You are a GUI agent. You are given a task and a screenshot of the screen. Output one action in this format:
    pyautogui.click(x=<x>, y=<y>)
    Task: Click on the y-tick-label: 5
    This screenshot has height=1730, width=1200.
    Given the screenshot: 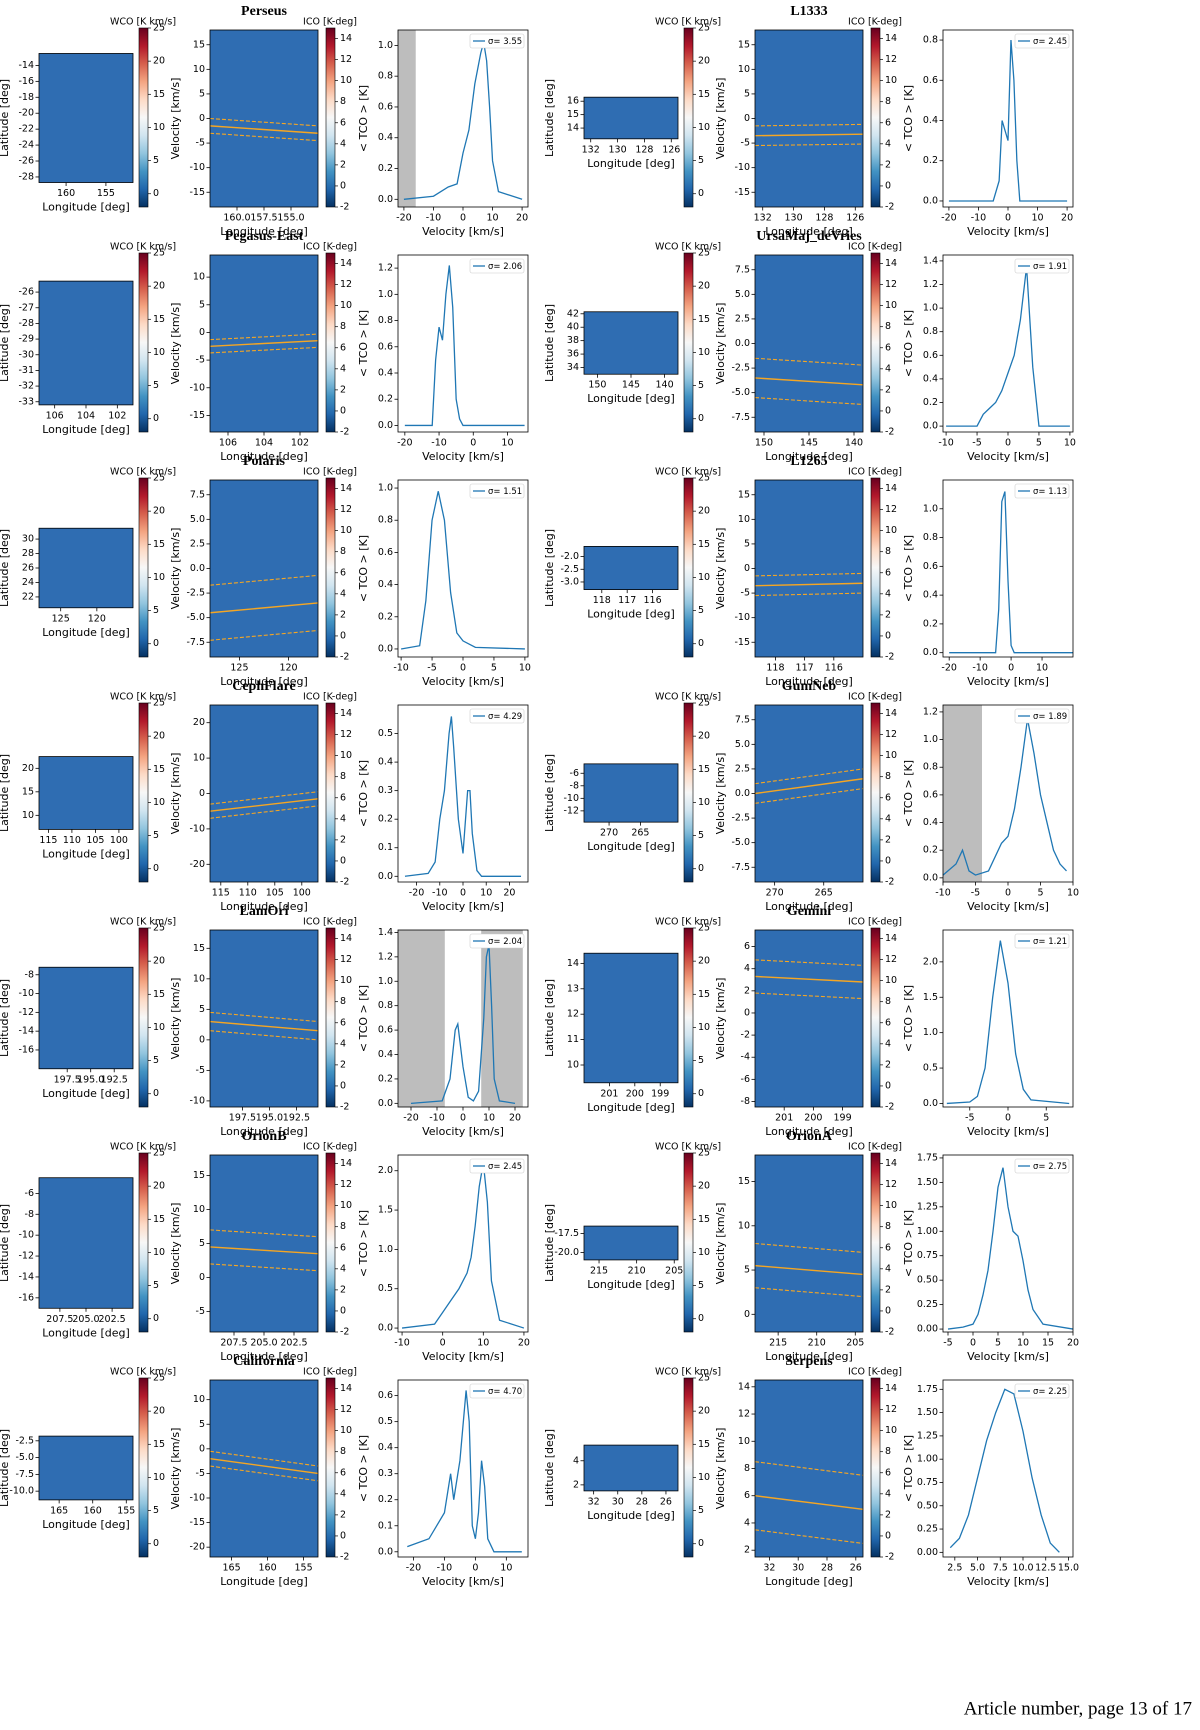 What is the action you would take?
    pyautogui.click(x=202, y=1243)
    